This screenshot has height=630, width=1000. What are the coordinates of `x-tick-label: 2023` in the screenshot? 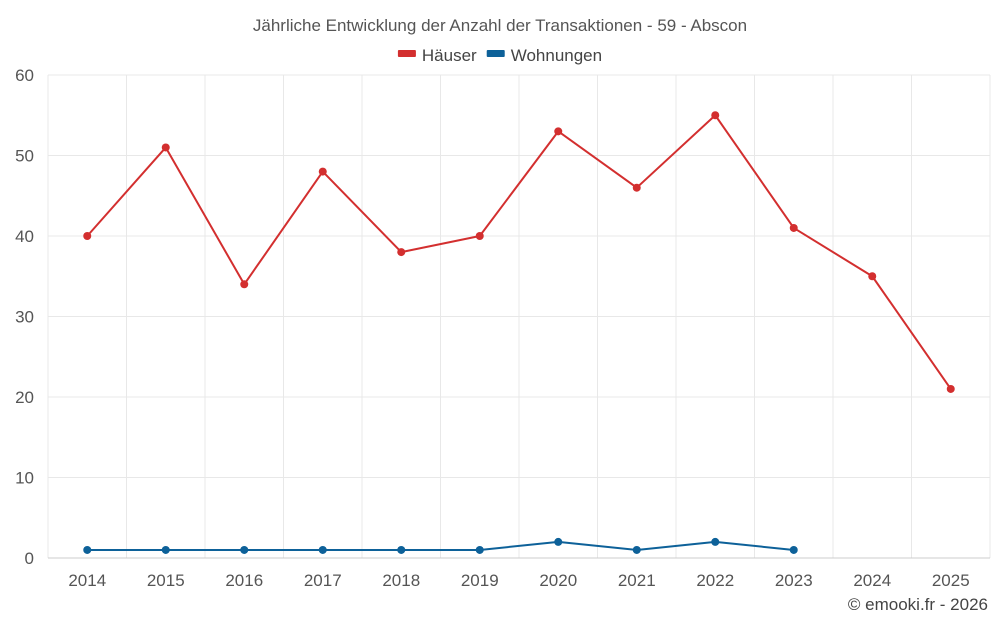 It's located at (794, 580).